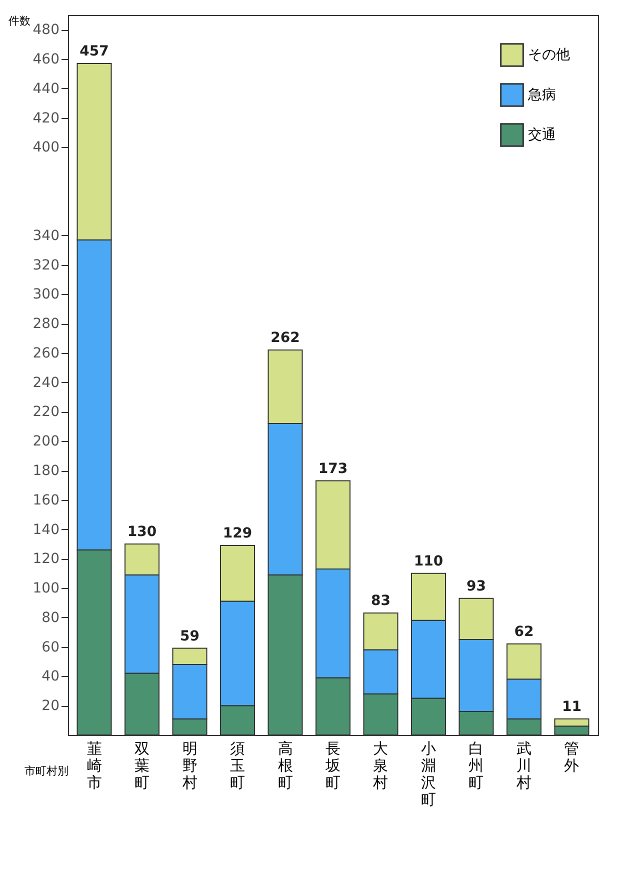  I want to click on legend-label: 交通, so click(542, 135).